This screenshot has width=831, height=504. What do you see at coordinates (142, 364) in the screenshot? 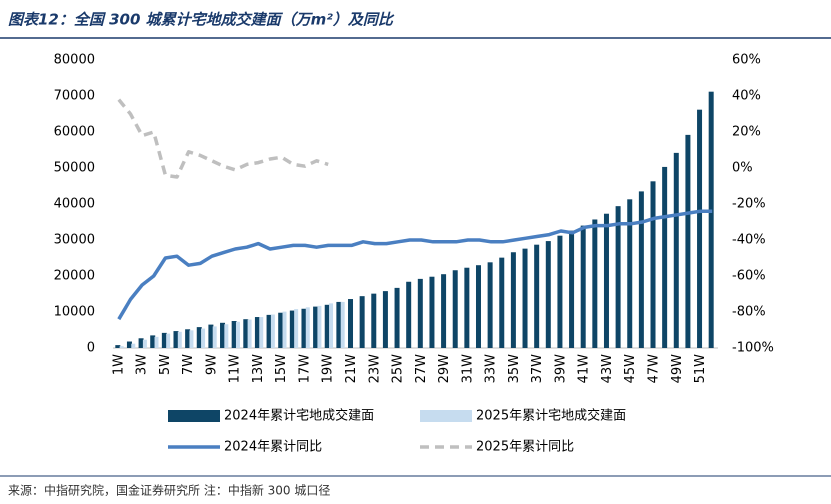
I see `x-tick-label: 3W` at bounding box center [142, 364].